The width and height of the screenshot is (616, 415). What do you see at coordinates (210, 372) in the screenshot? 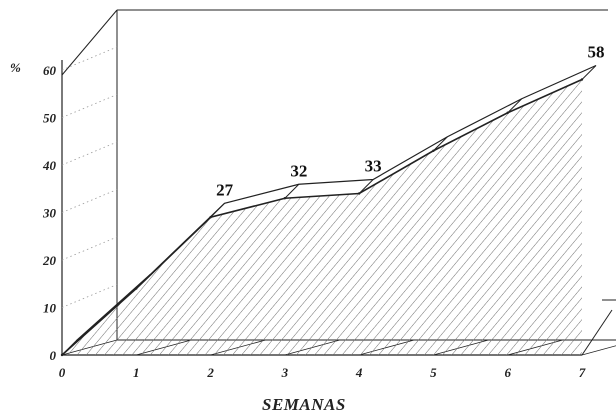
I see `x-tick-label: 2` at bounding box center [210, 372].